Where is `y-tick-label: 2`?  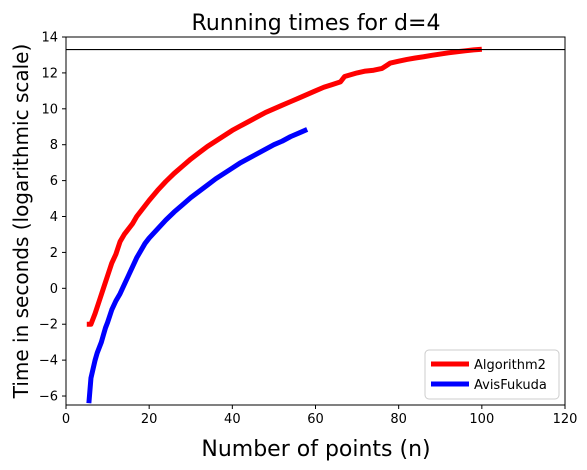 y-tick-label: 2 is located at coordinates (54, 253).